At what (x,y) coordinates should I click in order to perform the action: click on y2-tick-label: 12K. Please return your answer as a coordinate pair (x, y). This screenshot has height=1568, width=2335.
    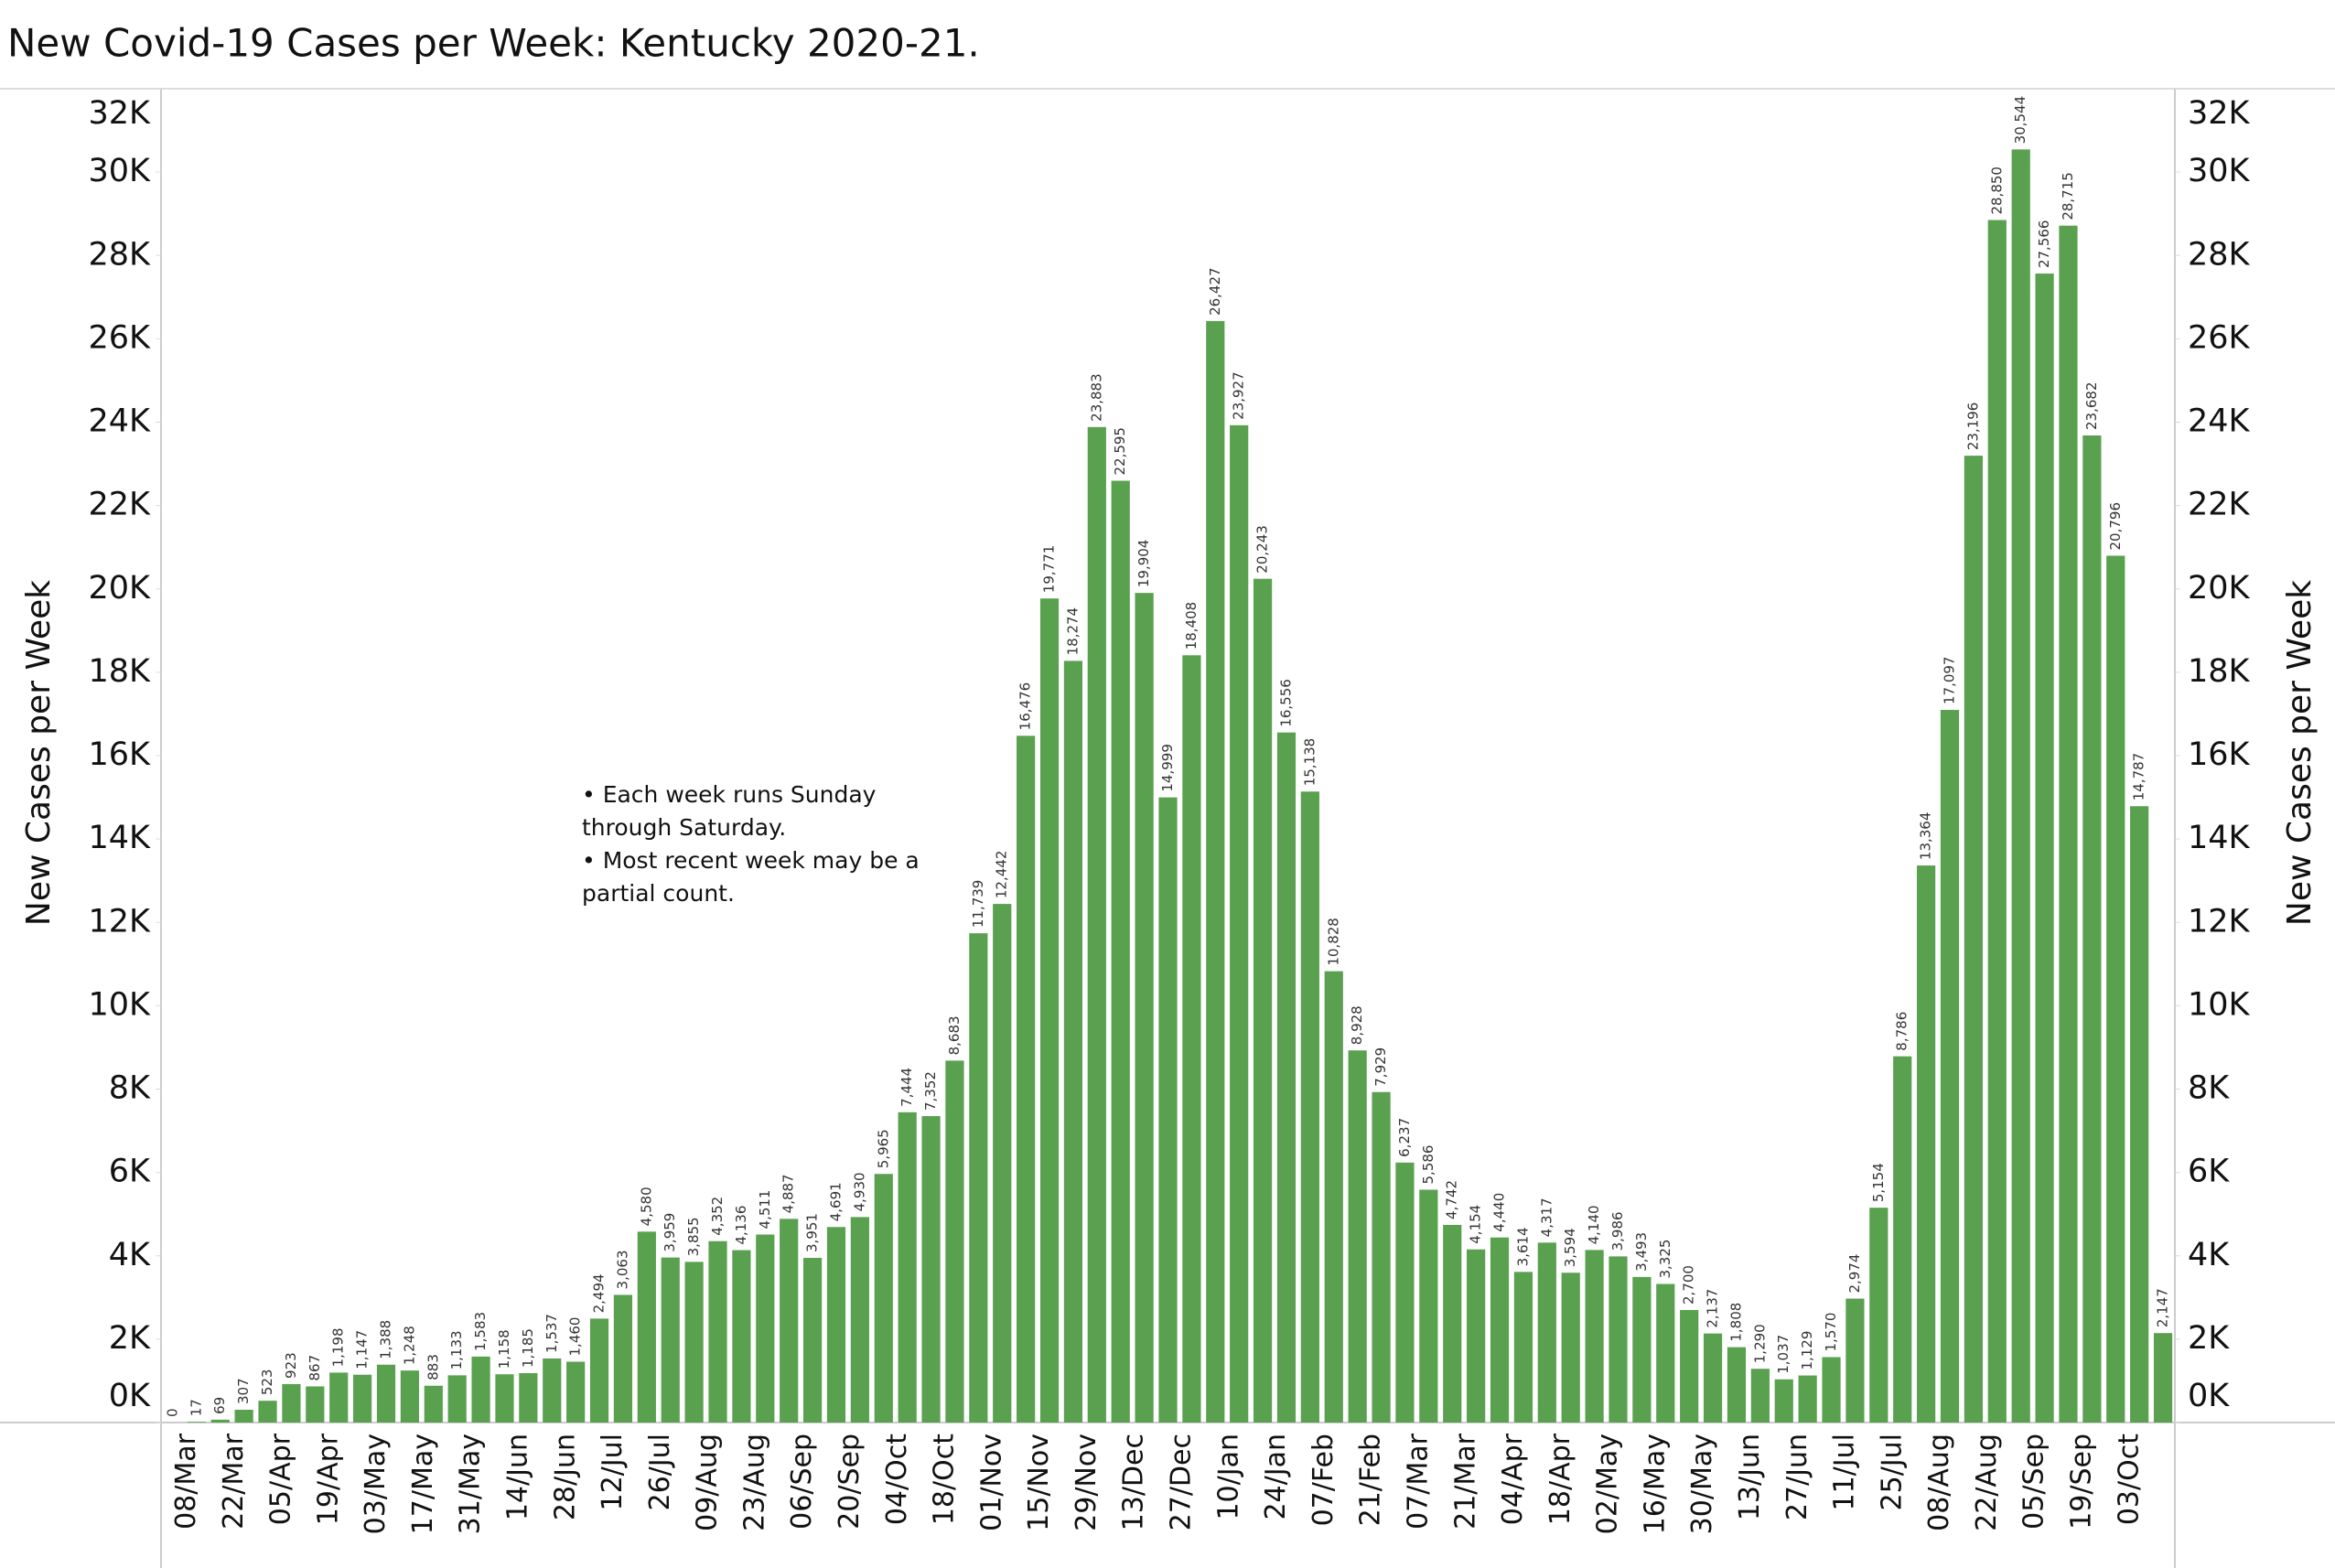
    Looking at the image, I should click on (2219, 921).